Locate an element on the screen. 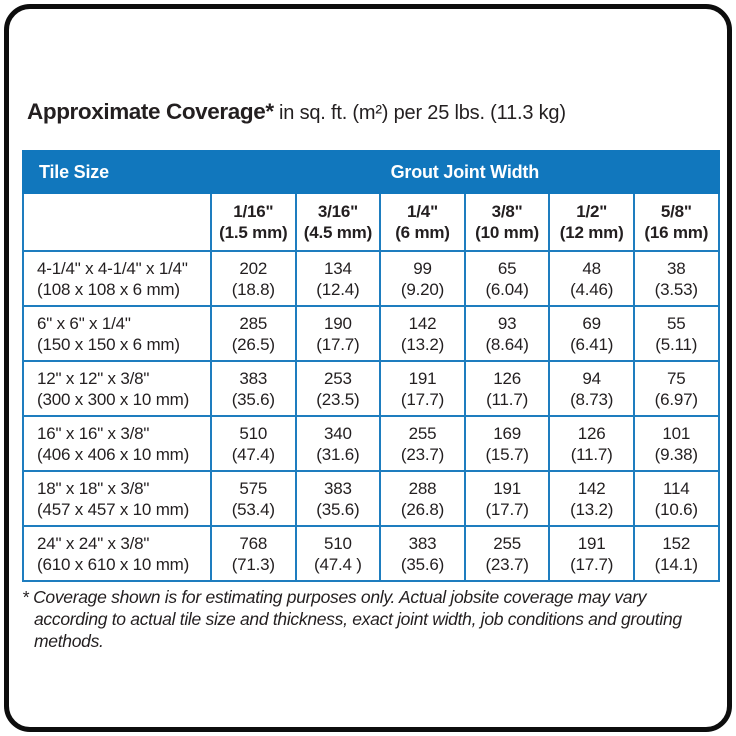 This screenshot has width=736, height=736. value-cell: 768 (71.3) is located at coordinates (253, 553).